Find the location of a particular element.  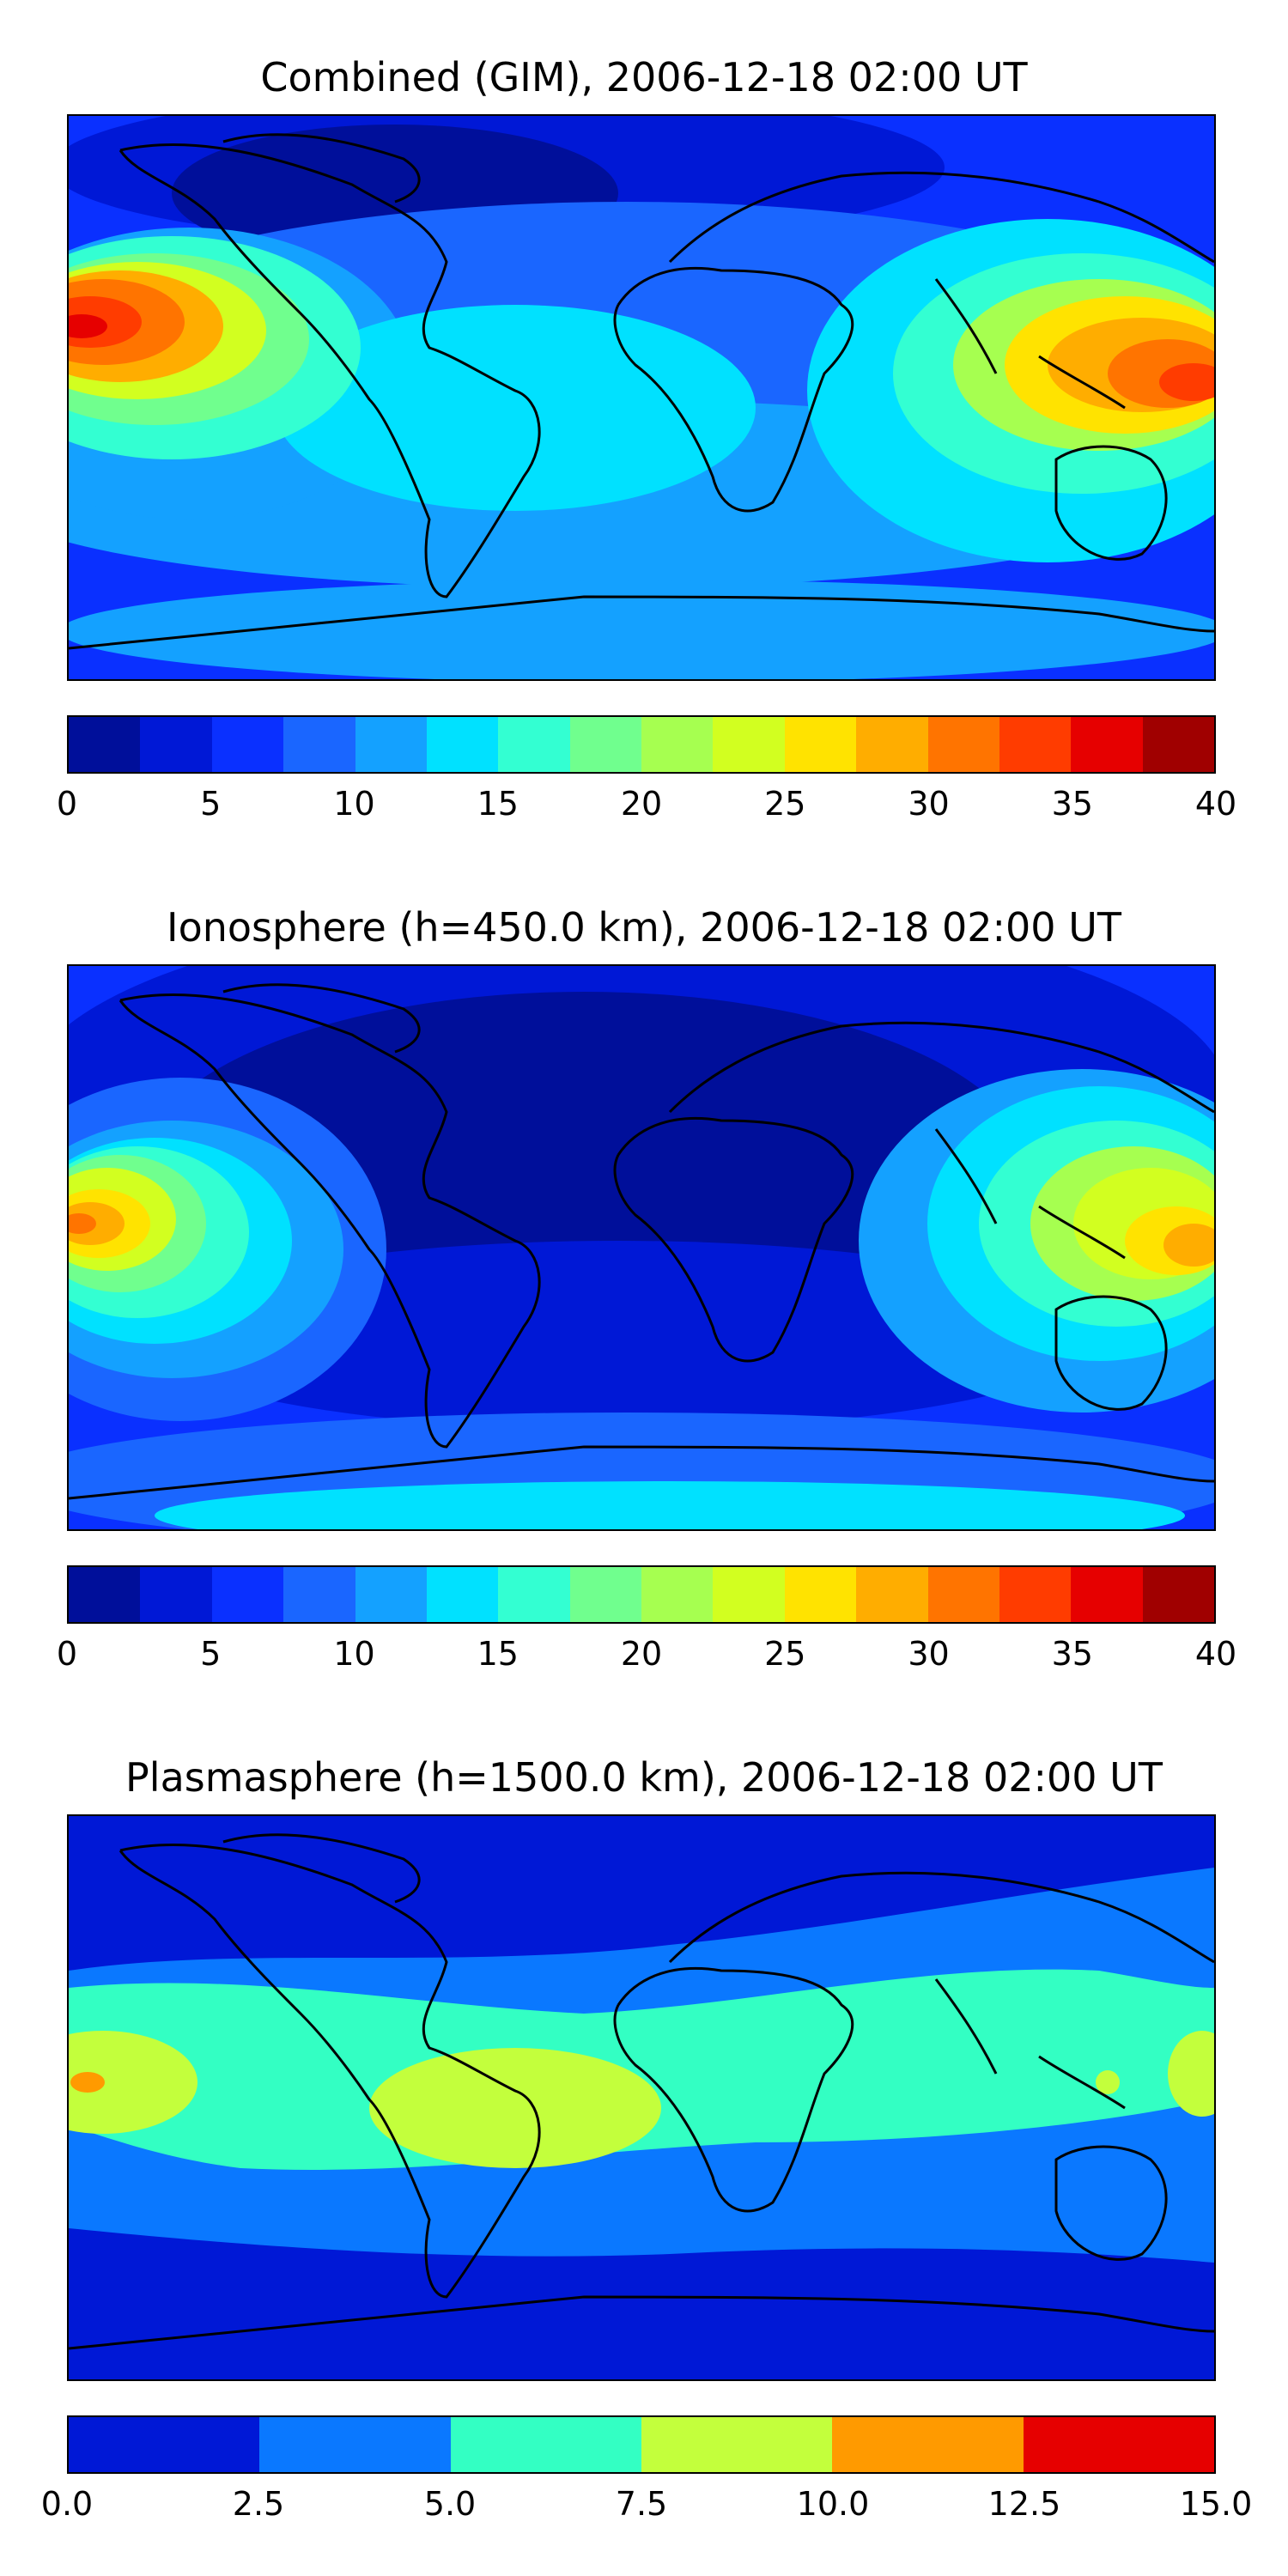

panel-title-combined: Combined (GIM), 2006-12-18 02:00 UT is located at coordinates (644, 77).